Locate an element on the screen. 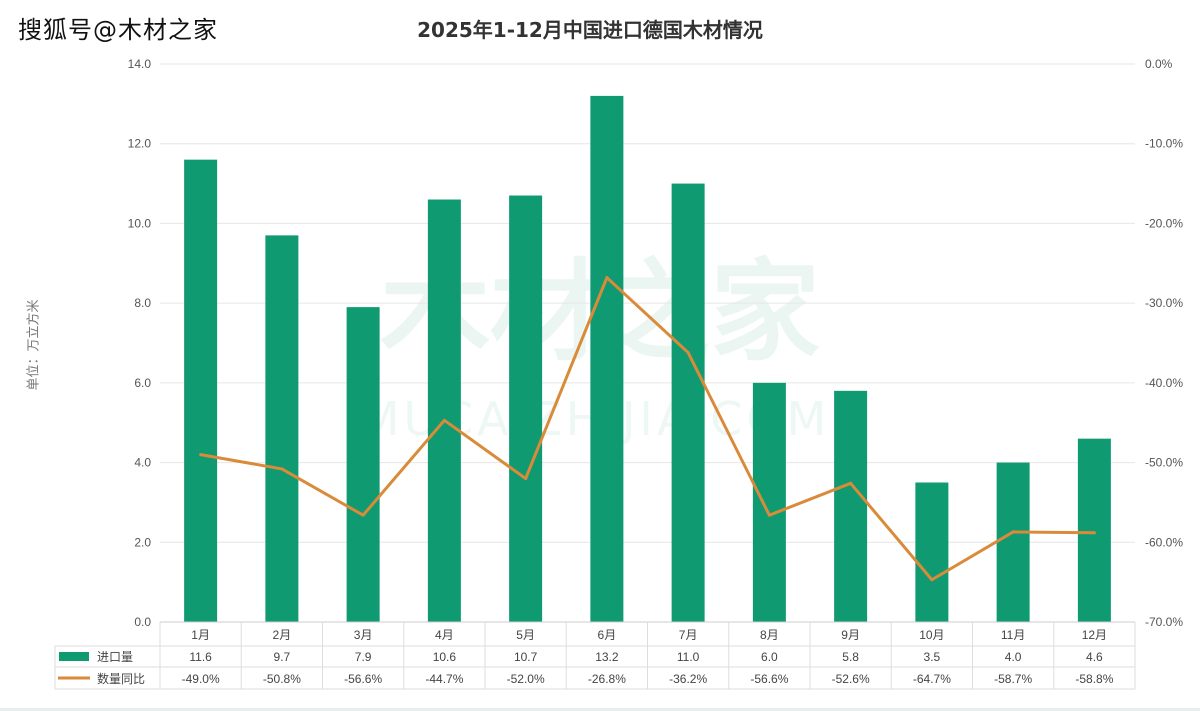  yoy-point-4月 is located at coordinates (444, 420).